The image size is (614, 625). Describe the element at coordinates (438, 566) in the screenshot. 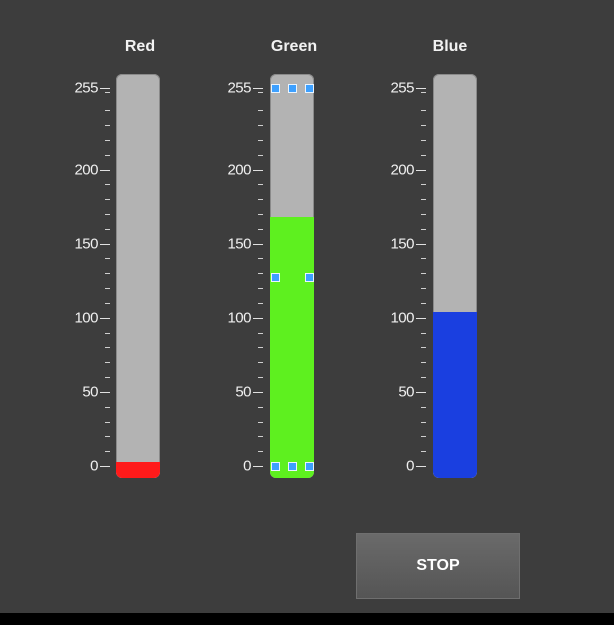

I see `stop-button: STOP` at that location.